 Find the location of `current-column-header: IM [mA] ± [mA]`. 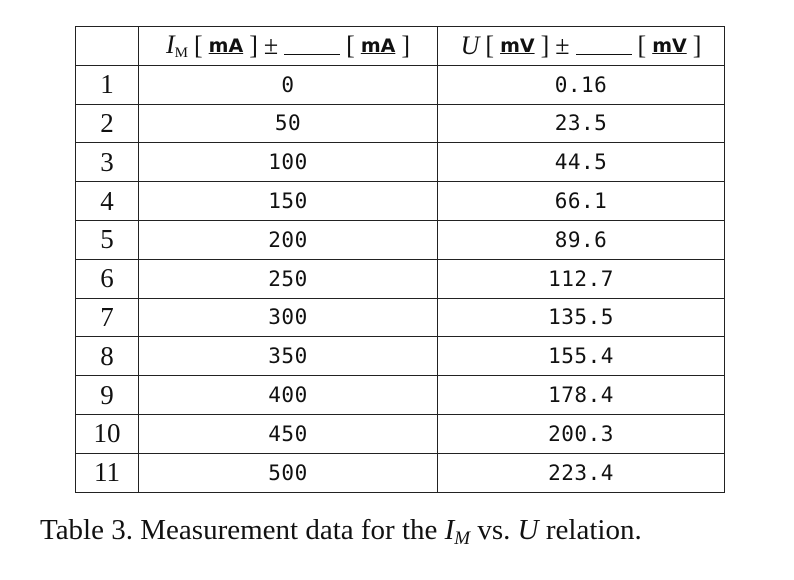

current-column-header: IM [mA] ± [mA] is located at coordinates (288, 46).